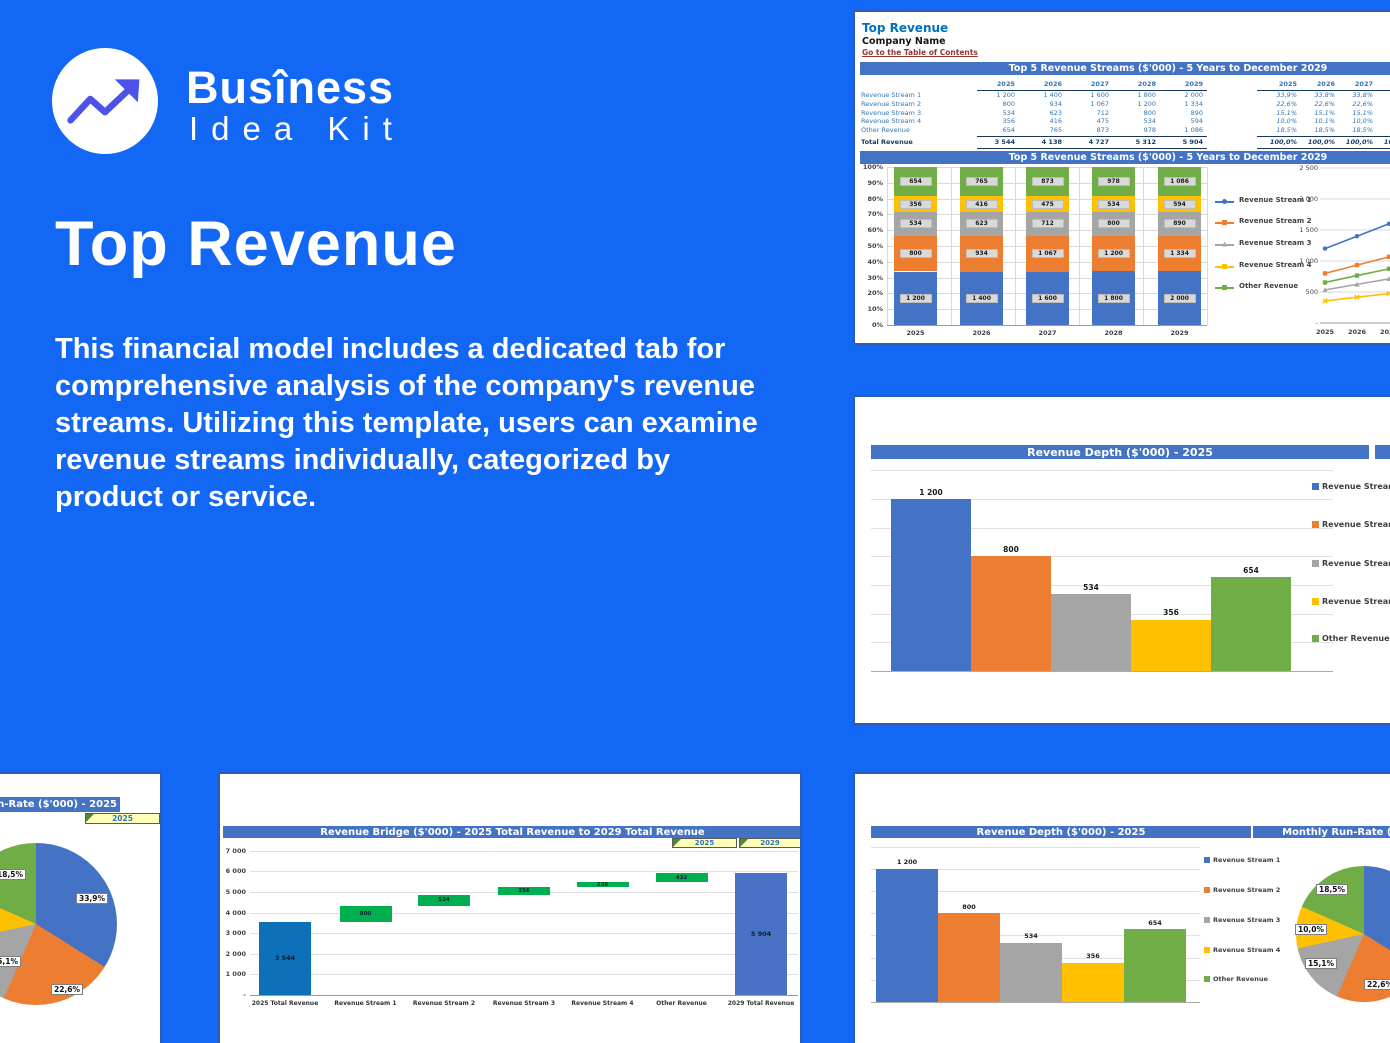 The image size is (1390, 1043). What do you see at coordinates (1382, 84) in the screenshot?
I see `table-col-header: 2028` at bounding box center [1382, 84].